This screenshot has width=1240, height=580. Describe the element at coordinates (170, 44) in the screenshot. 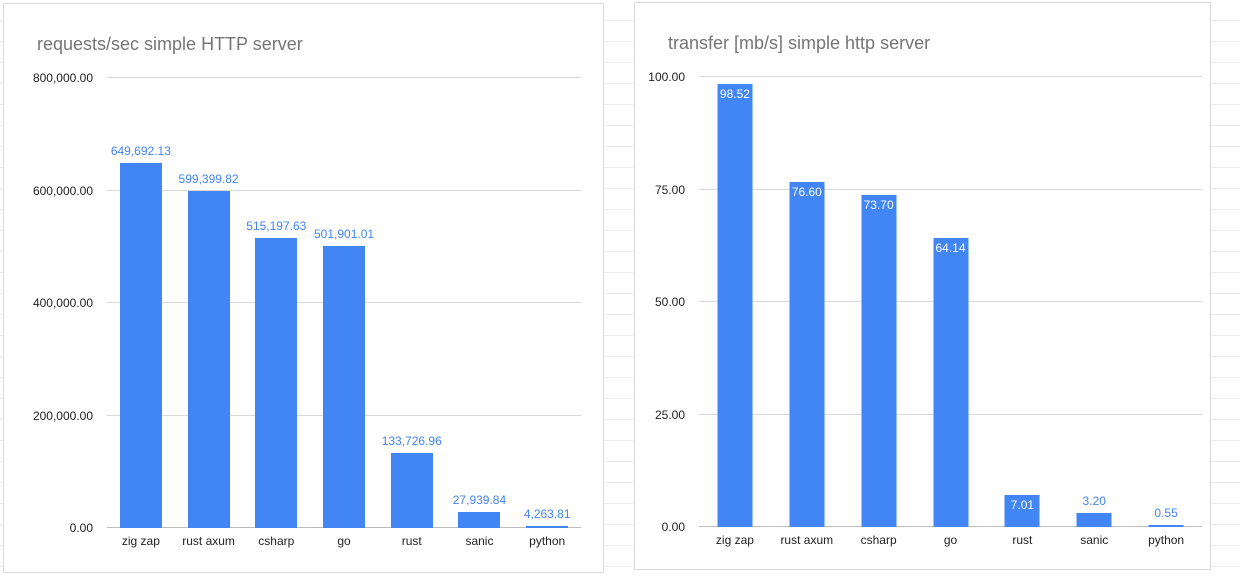

I see `chart-title: requests/sec simple HTTP server` at that location.